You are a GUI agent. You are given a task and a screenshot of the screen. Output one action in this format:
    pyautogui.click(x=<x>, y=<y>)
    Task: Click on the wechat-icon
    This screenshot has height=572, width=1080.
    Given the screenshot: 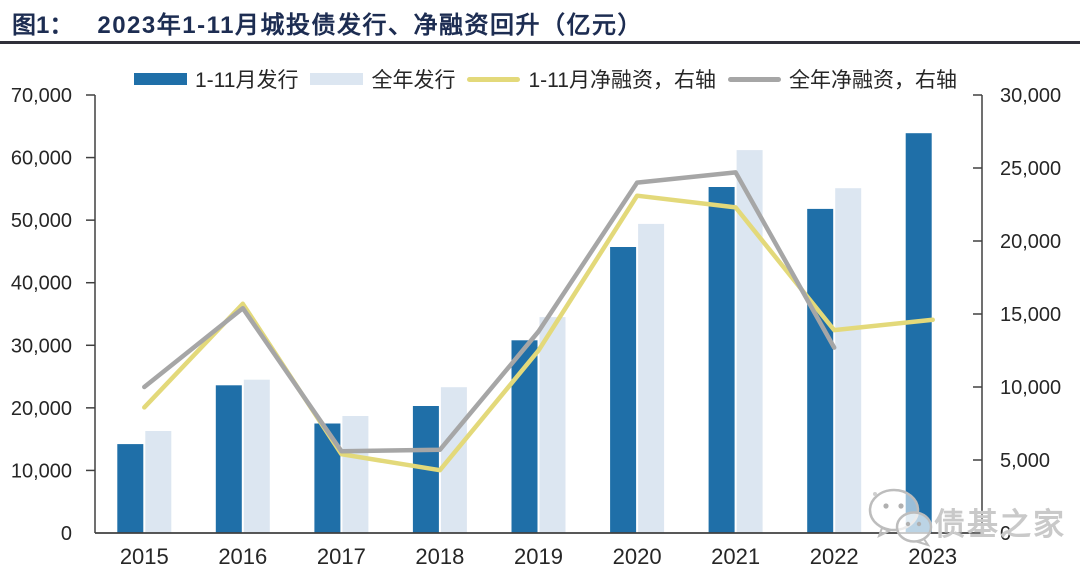 What is the action you would take?
    pyautogui.click(x=900, y=517)
    